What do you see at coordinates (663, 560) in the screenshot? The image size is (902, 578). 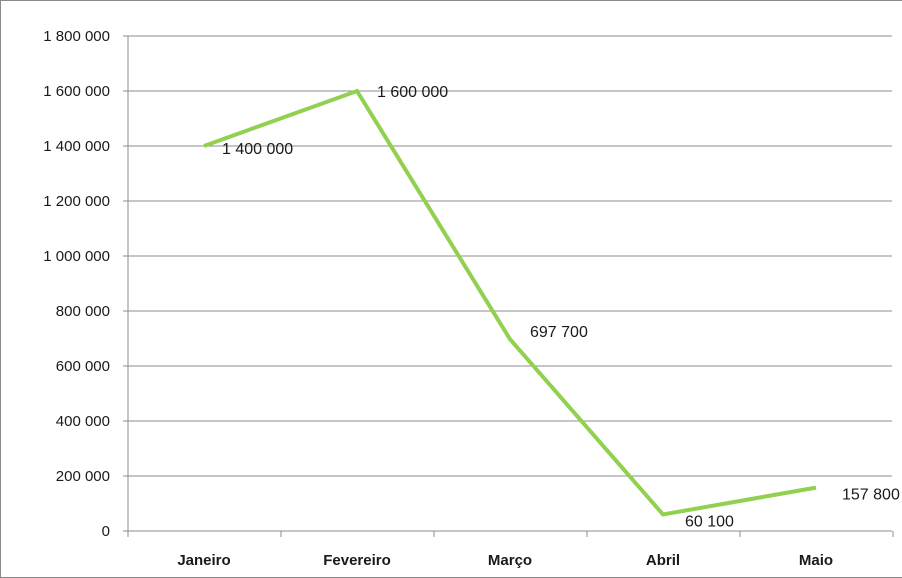 I see `x-tick-label: Abril` at bounding box center [663, 560].